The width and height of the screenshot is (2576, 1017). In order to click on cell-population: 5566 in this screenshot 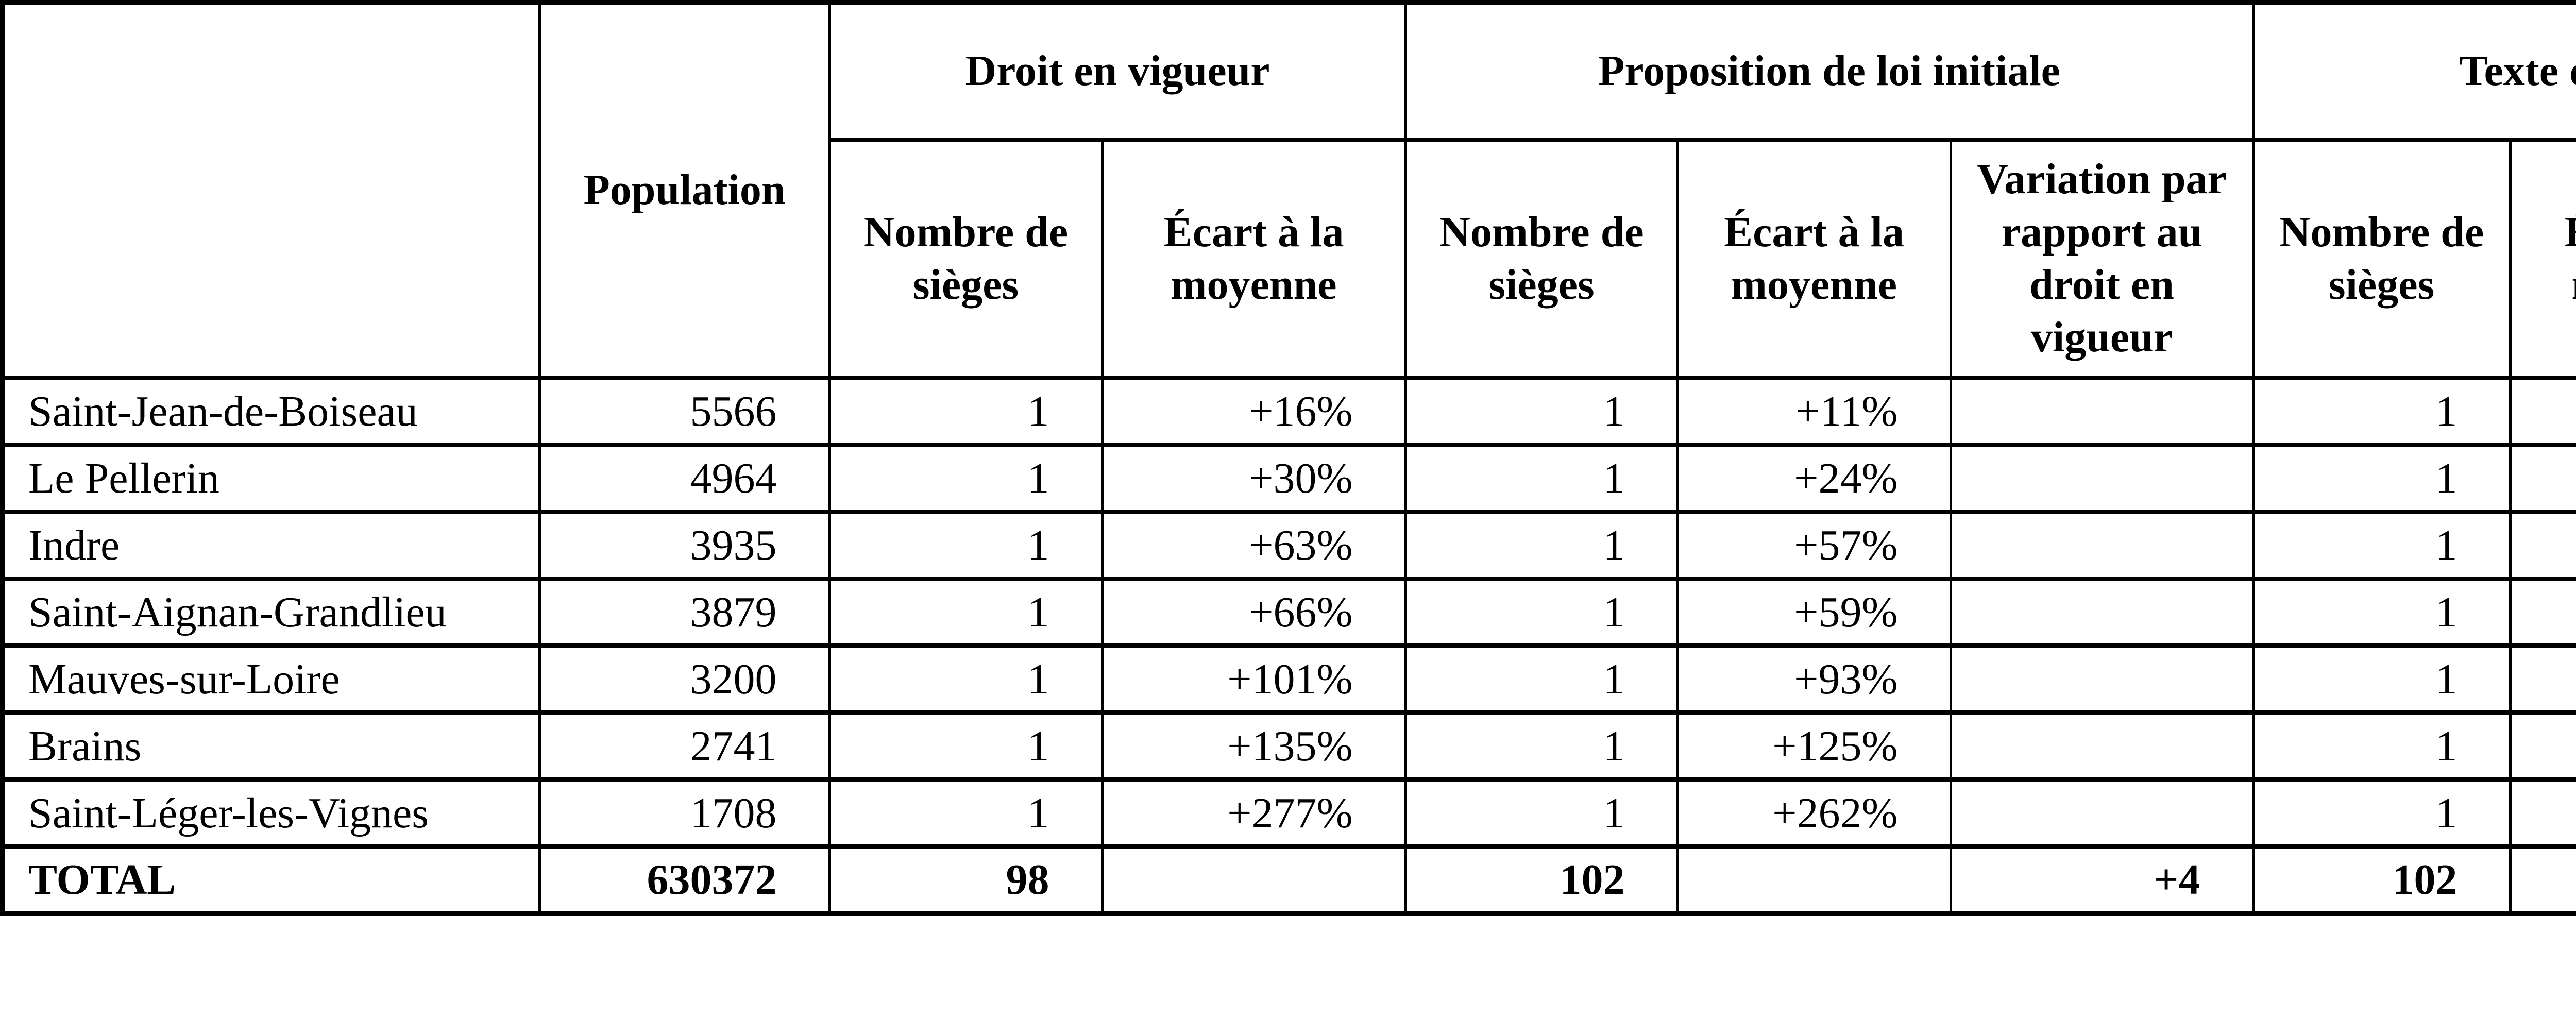, I will do `click(684, 411)`.